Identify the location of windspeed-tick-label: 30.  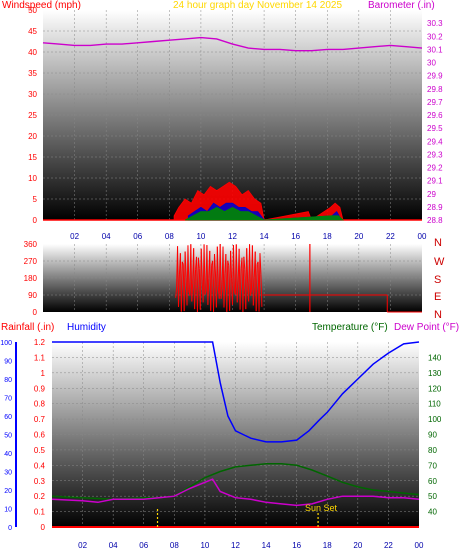
(32, 94).